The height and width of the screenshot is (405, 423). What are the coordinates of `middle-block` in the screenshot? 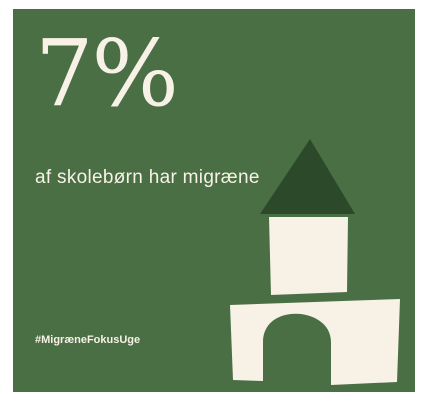 It's located at (308, 256).